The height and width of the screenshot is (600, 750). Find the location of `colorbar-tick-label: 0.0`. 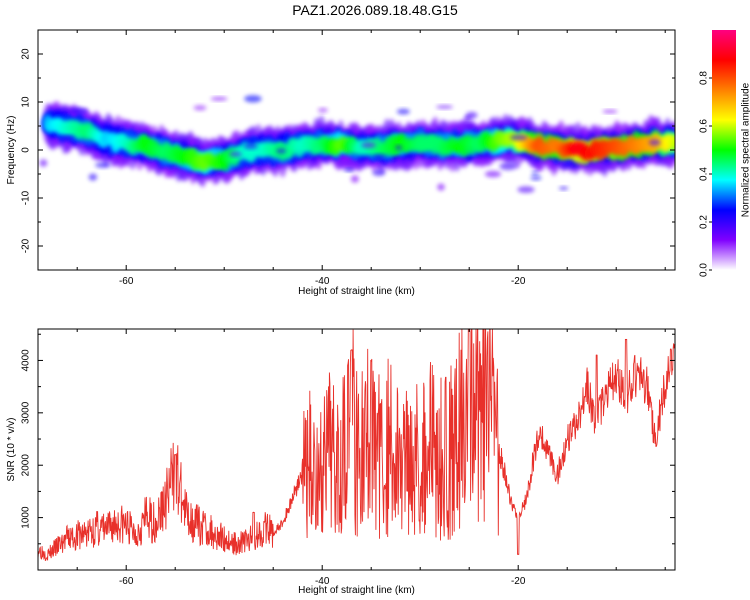

colorbar-tick-label: 0.0 is located at coordinates (704, 270).